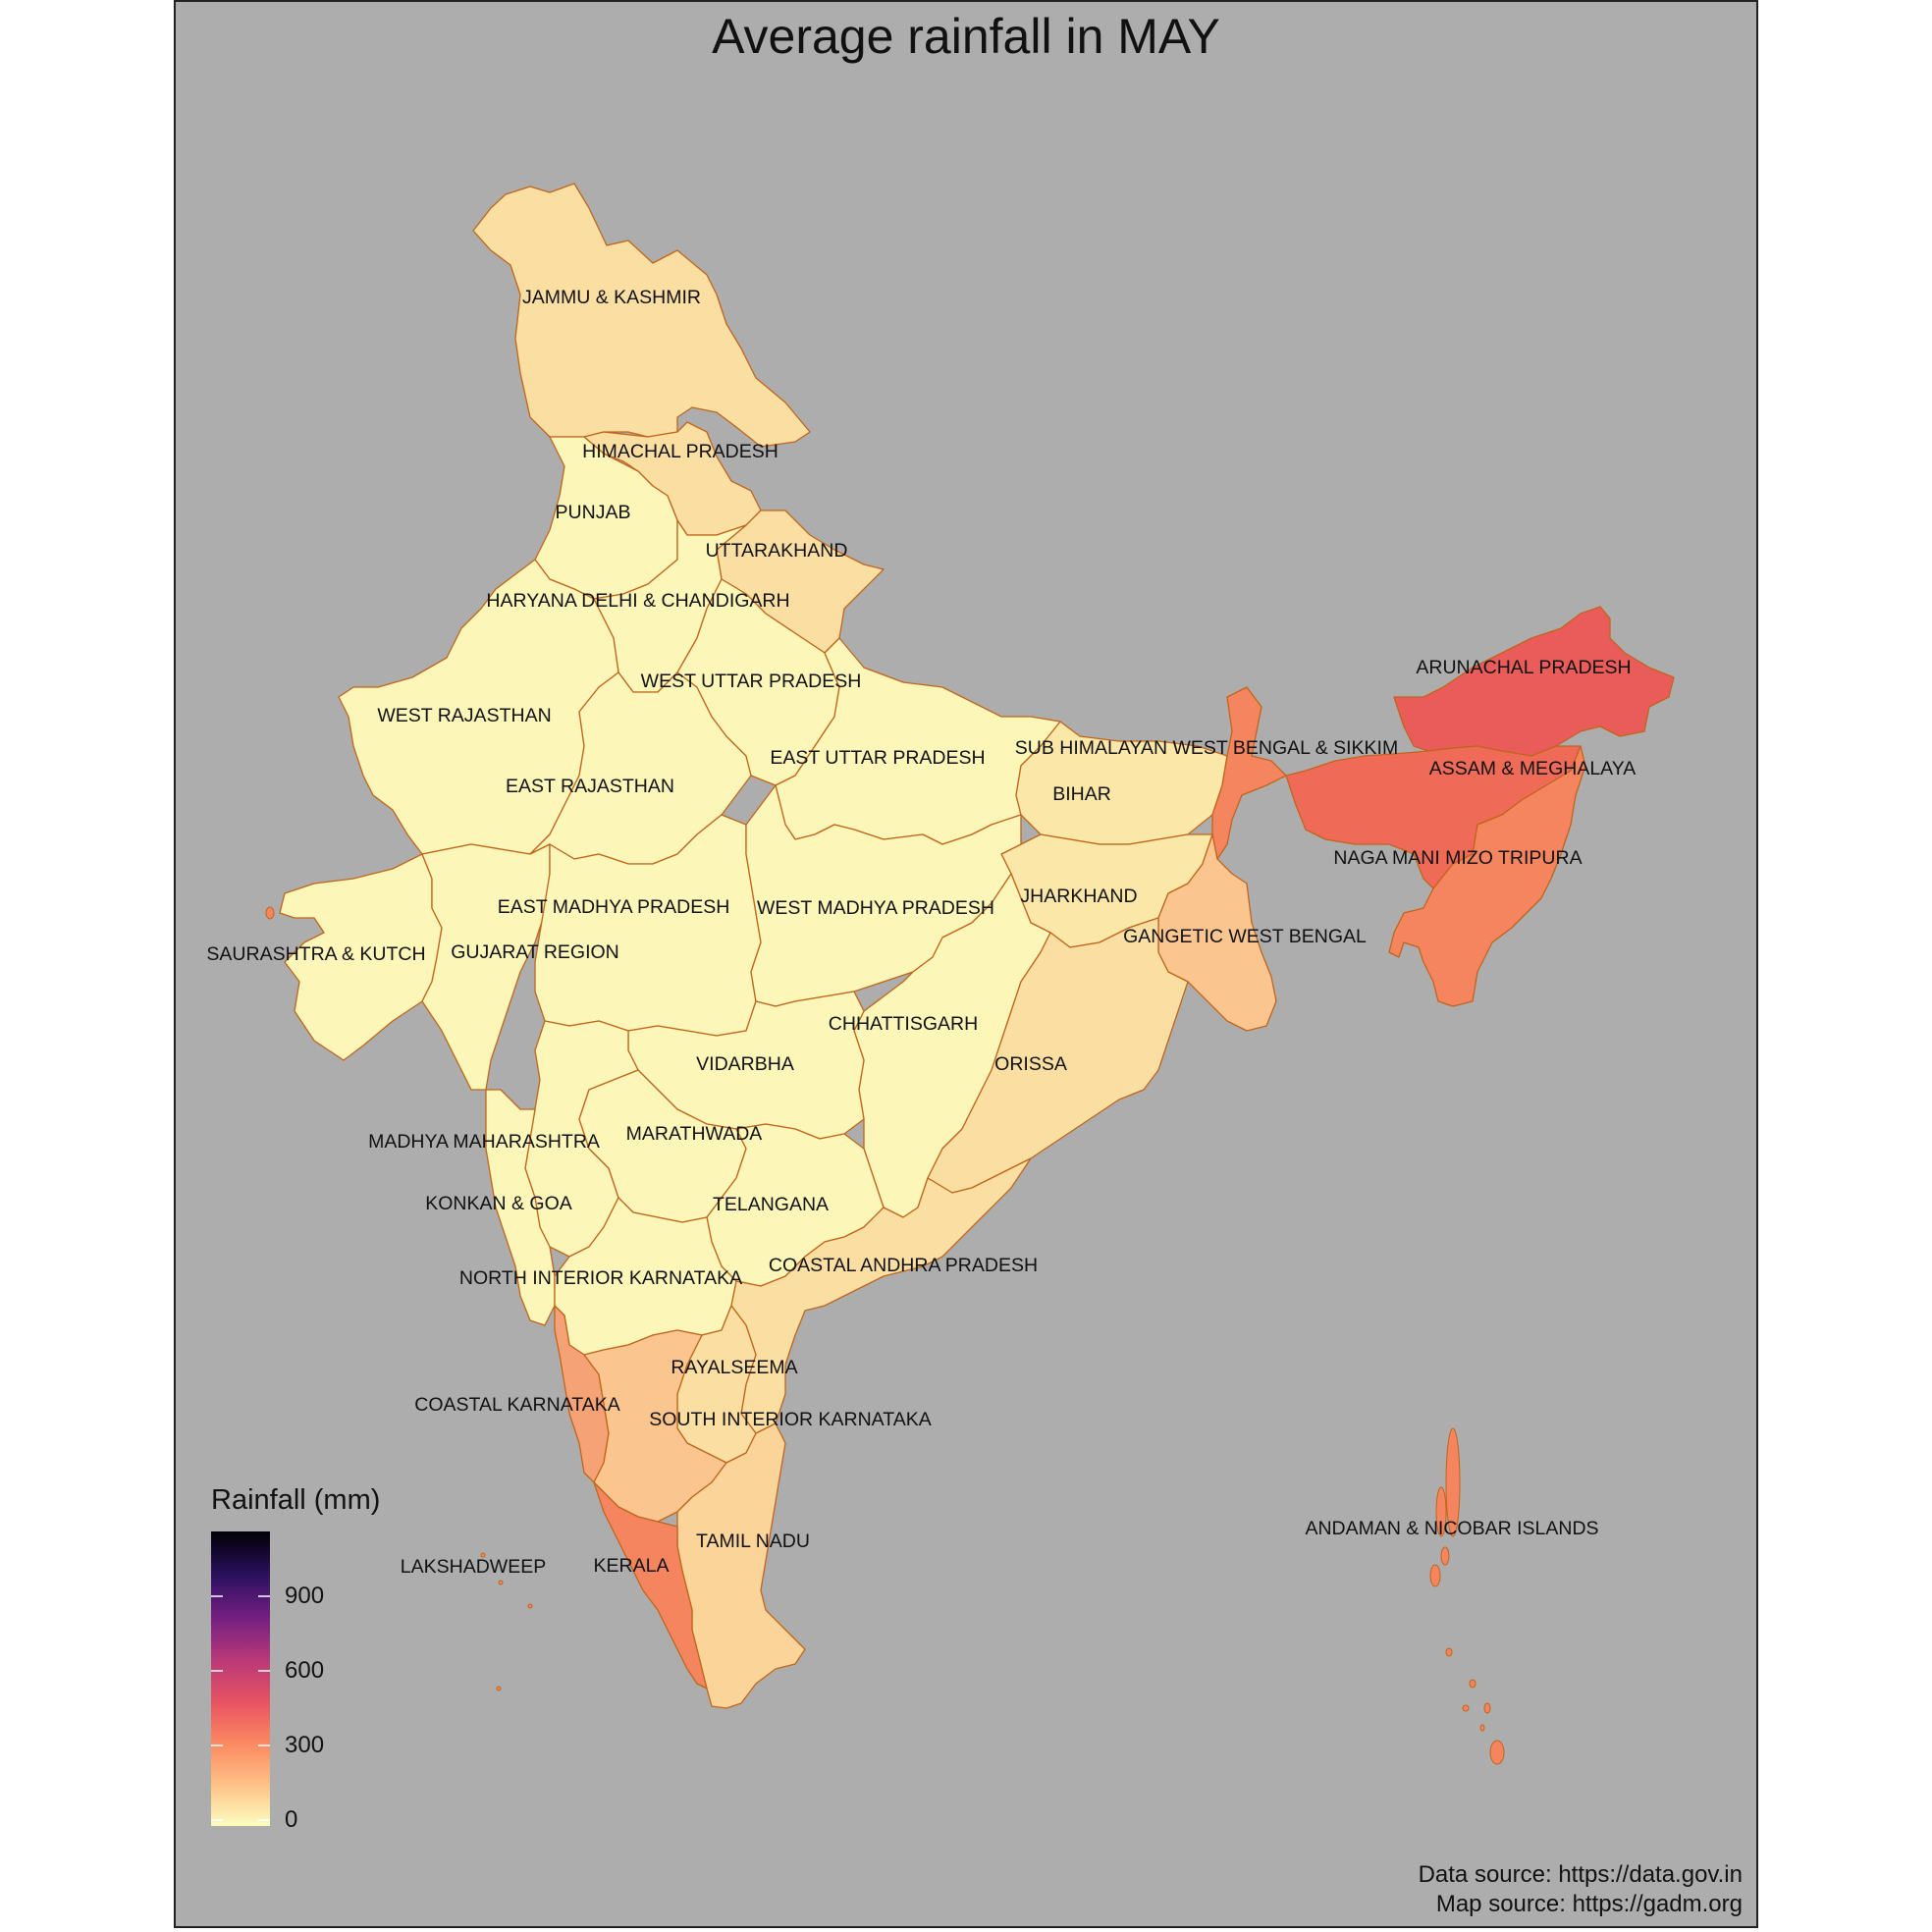 This screenshot has height=1932, width=1932. I want to click on region-kerala, so click(650, 1585).